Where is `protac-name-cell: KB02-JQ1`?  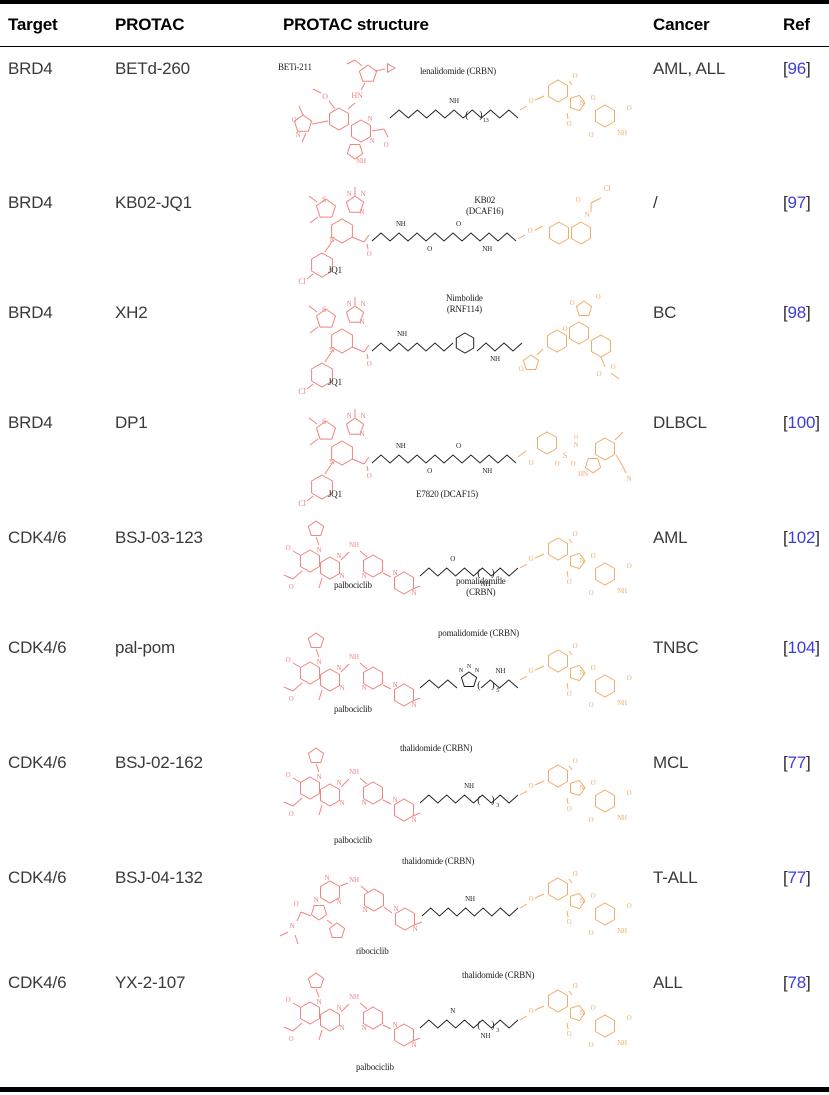 protac-name-cell: KB02-JQ1 is located at coordinates (153, 202).